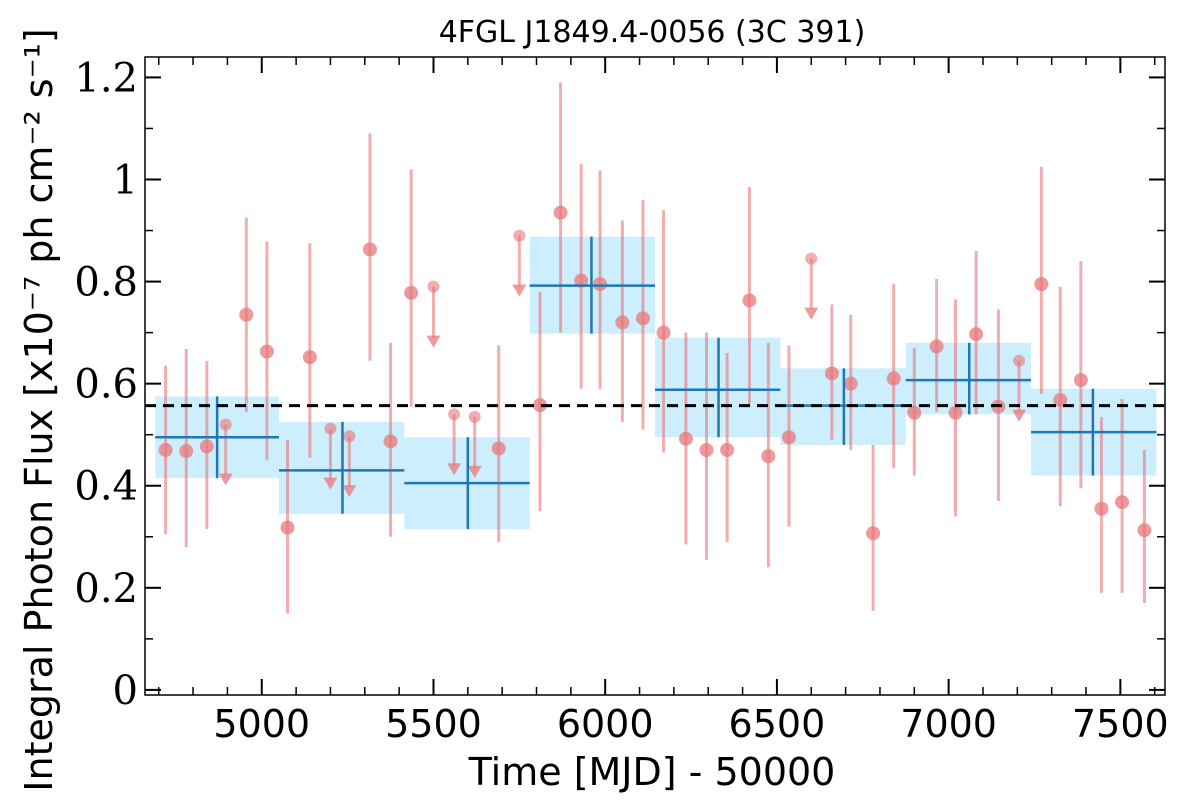  I want to click on x-tick-label-2: 6000, so click(605, 724).